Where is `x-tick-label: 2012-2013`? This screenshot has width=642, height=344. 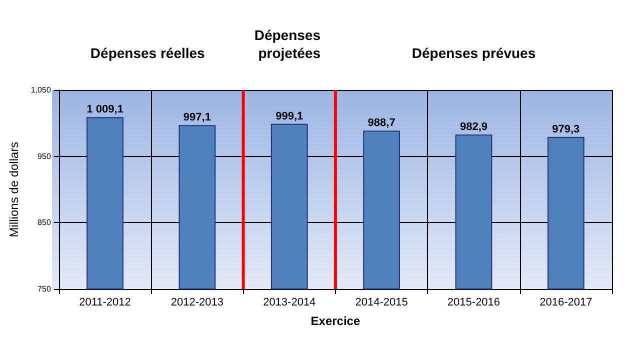 x-tick-label: 2012-2013 is located at coordinates (197, 302).